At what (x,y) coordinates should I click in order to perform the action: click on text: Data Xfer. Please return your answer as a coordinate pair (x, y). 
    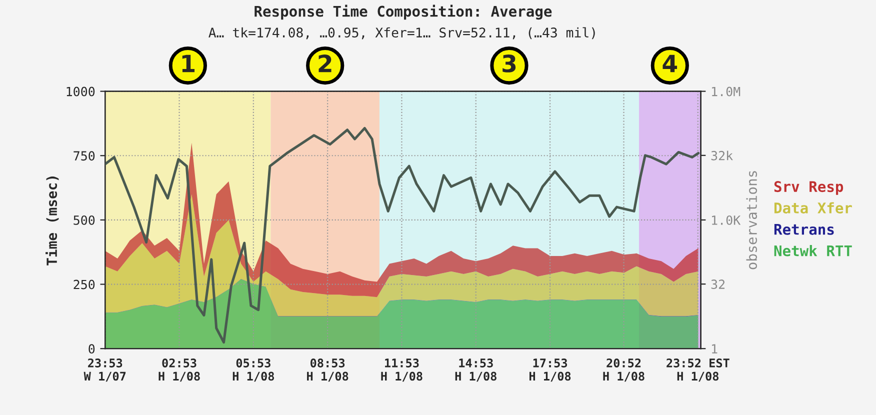
    Looking at the image, I should click on (813, 208).